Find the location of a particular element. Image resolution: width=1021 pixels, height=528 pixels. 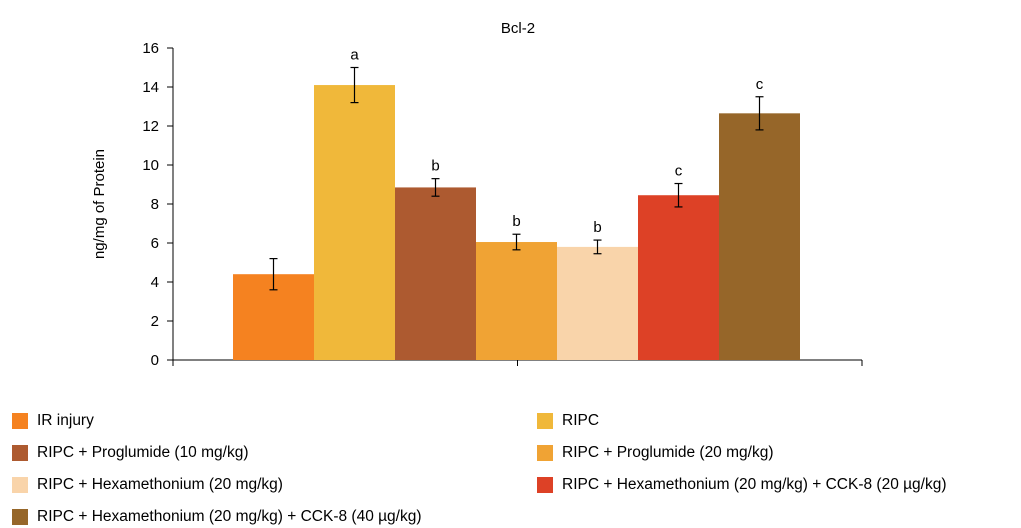

legend-label: IR injury is located at coordinates (65, 420).